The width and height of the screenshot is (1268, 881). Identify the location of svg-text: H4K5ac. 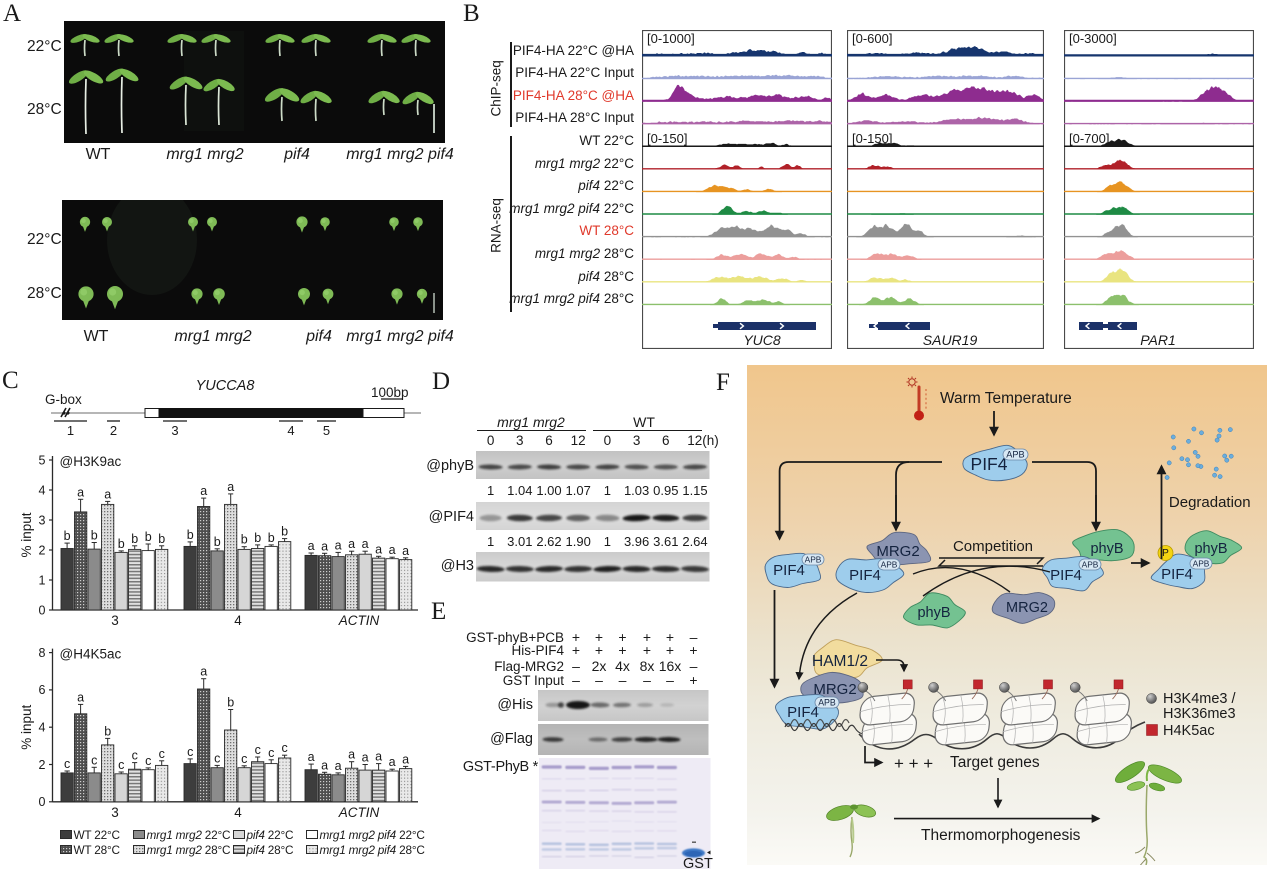
(1189, 731).